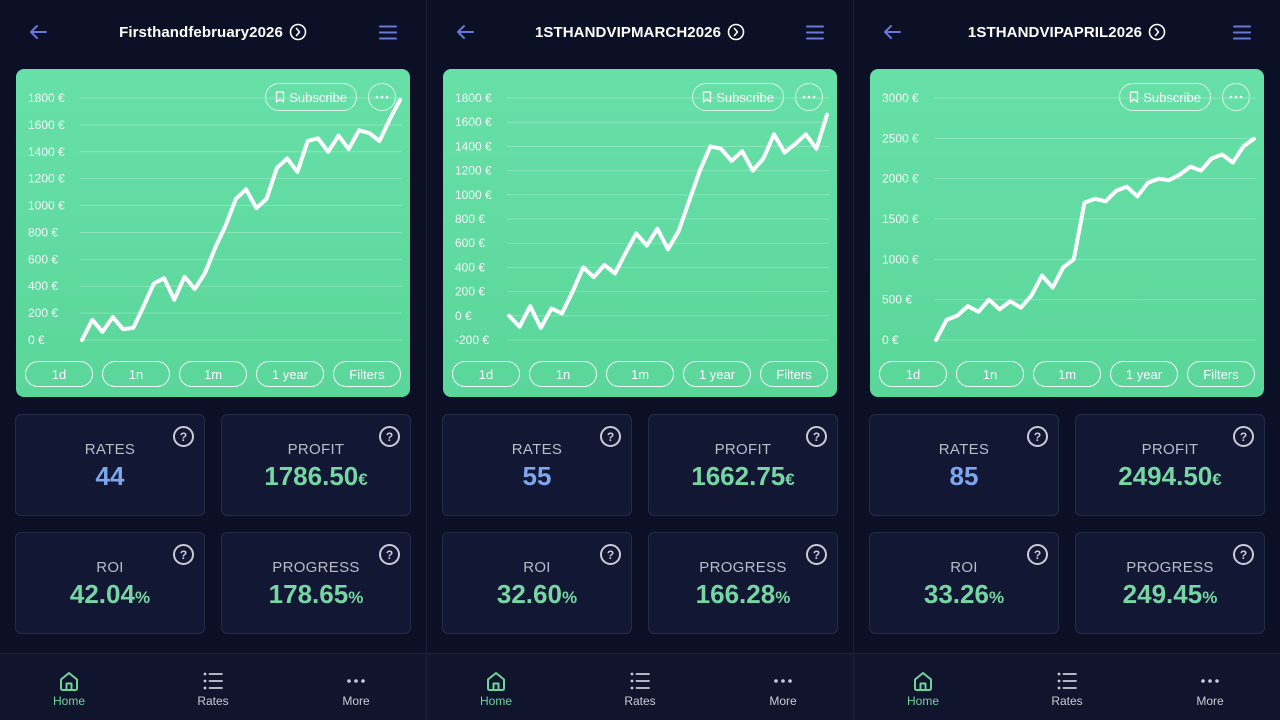  I want to click on roi-label: ROI, so click(110, 567).